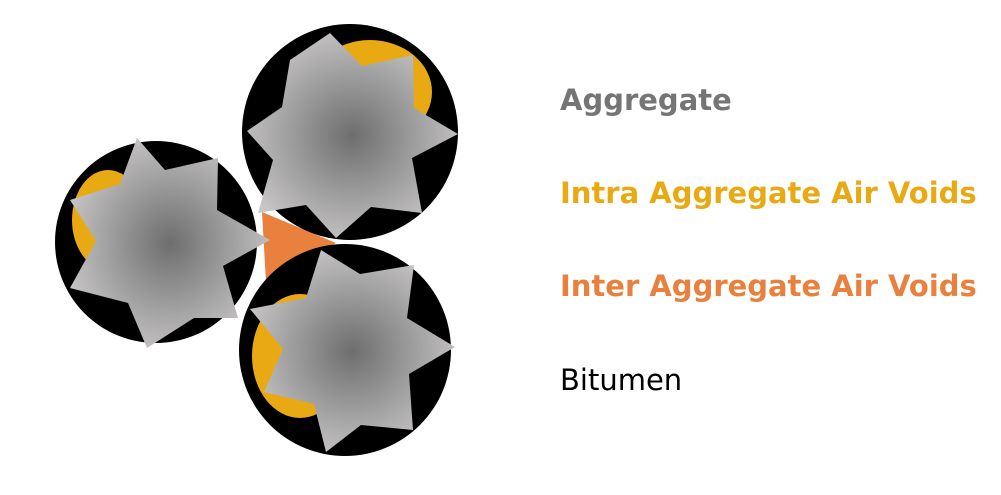 The width and height of the screenshot is (1001, 495). What do you see at coordinates (768, 193) in the screenshot?
I see `legend-intra-aggregate-air-voids-label: Intra Aggregate Air Voids` at bounding box center [768, 193].